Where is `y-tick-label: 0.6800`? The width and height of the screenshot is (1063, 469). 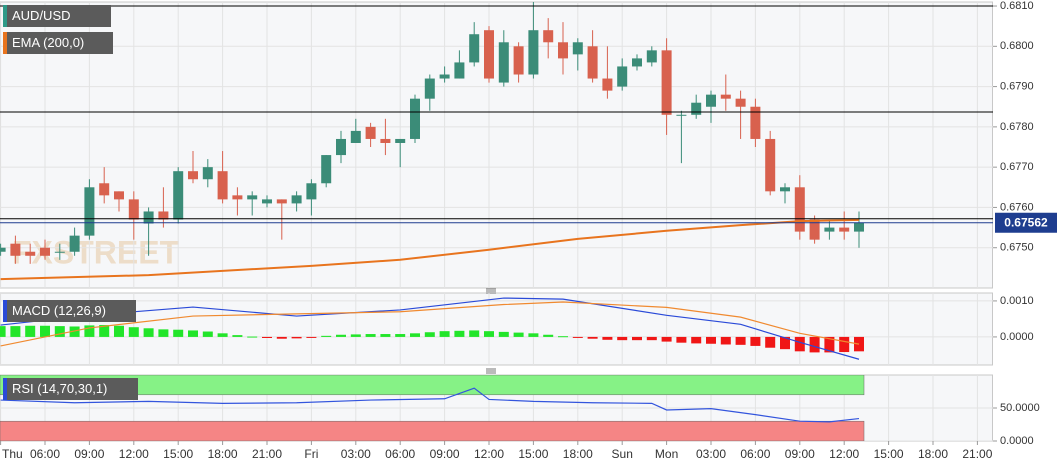 y-tick-label: 0.6800 is located at coordinates (1017, 46).